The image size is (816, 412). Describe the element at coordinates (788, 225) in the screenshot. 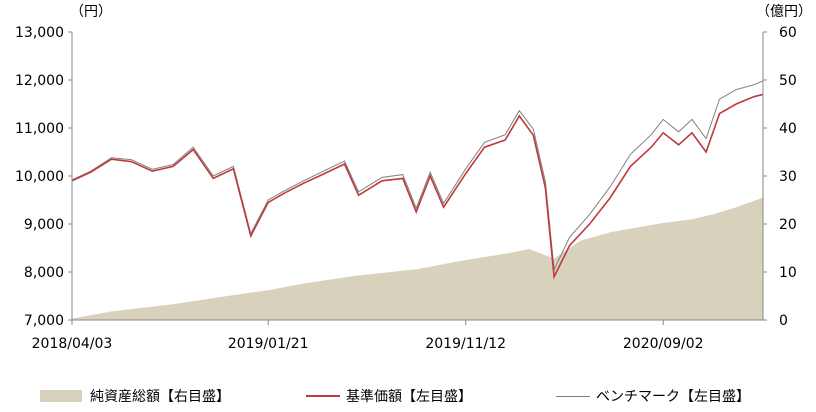

I see `right-tick-label: 20` at that location.